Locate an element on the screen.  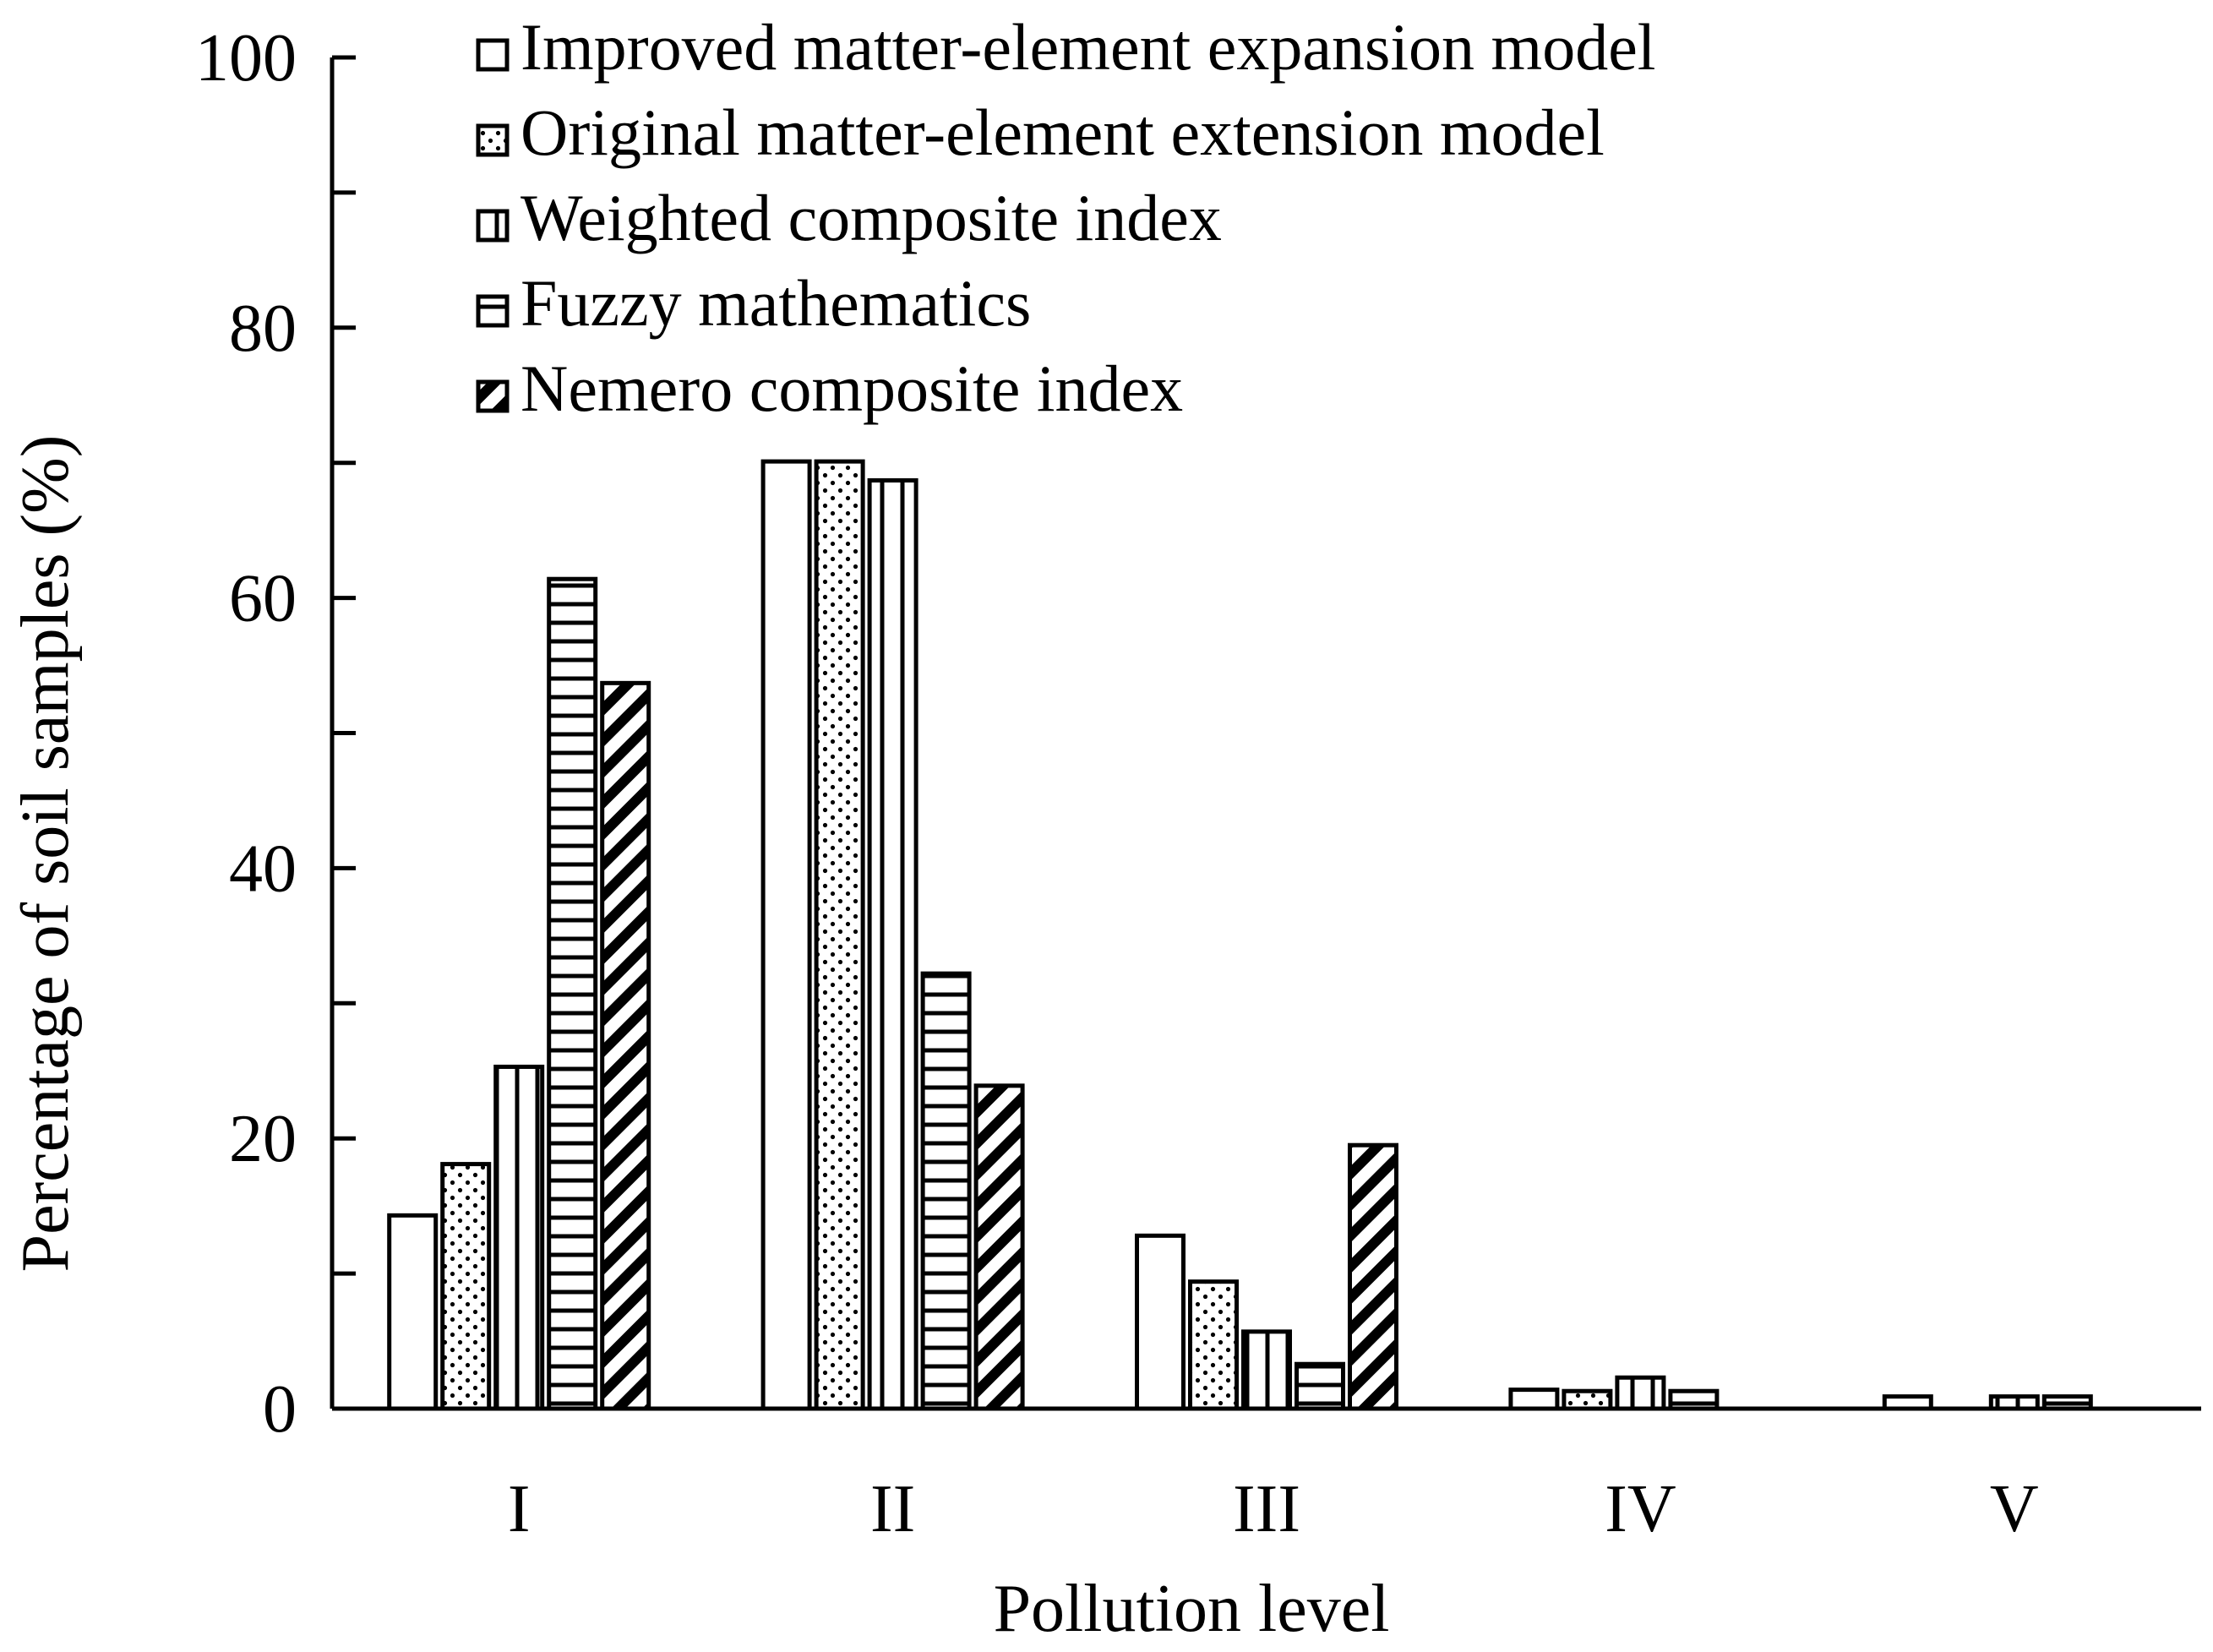
y-tick-label: 100 is located at coordinates (246, 58).